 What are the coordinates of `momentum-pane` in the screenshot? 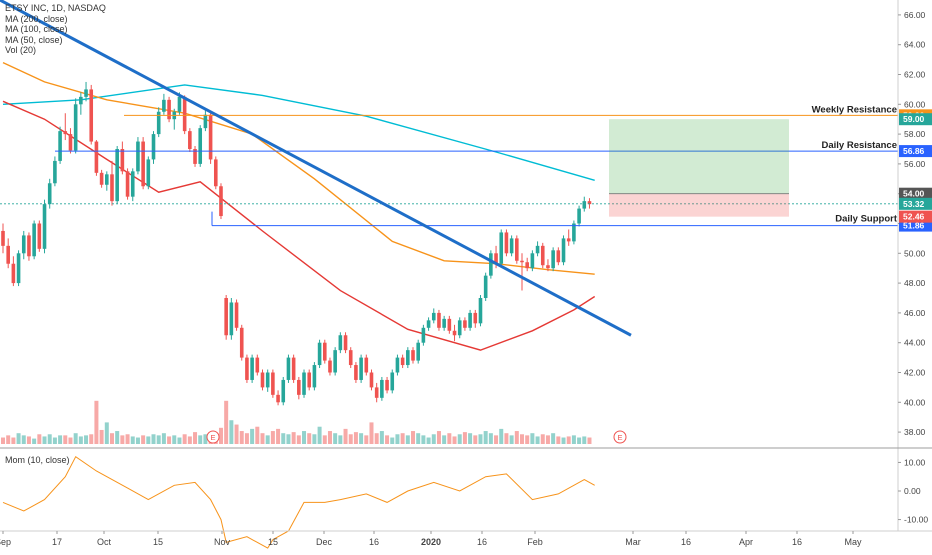 It's located at (298, 502).